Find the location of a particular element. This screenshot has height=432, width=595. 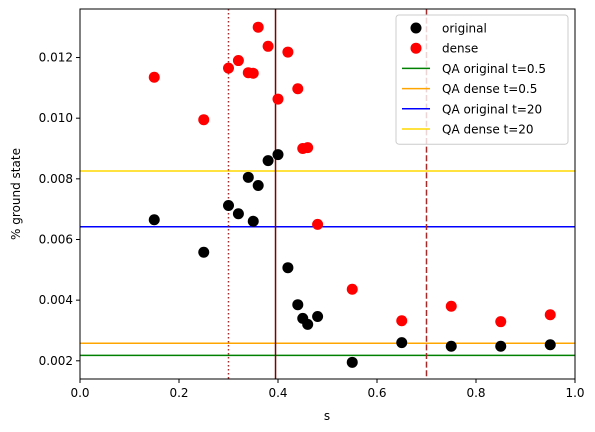

legend-label-qa-original-t-0-5: QA original t=0.5 is located at coordinates (494, 69).